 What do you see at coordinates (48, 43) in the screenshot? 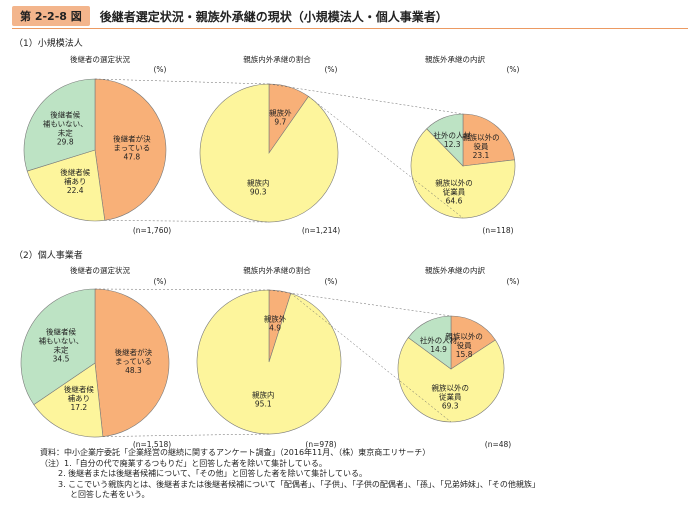
I see `section-label: （1）小規模法人` at bounding box center [48, 43].